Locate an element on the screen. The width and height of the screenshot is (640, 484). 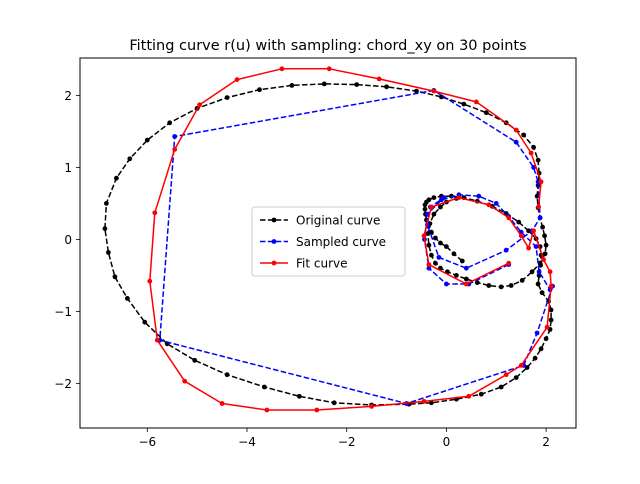
y-tick-label: −2 is located at coordinates (63, 384).